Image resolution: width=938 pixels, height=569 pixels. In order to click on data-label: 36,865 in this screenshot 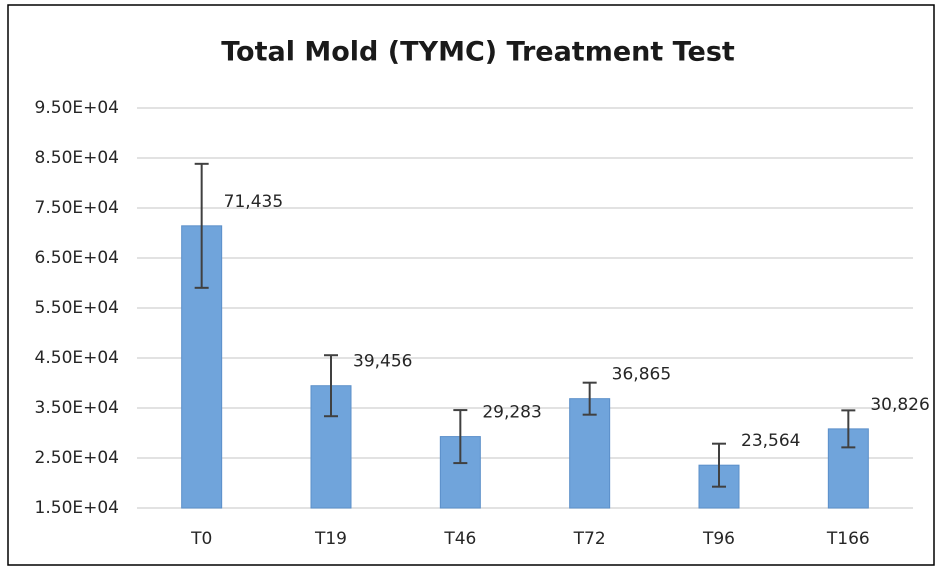, I will do `click(641, 375)`.